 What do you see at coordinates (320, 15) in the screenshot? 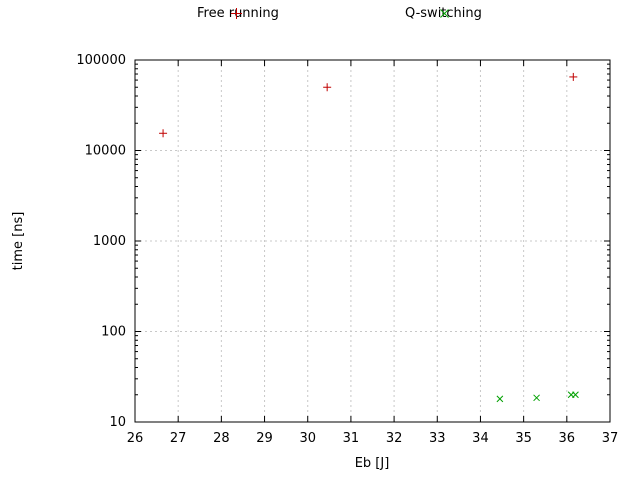
I see `legend: Free running Q-switching` at bounding box center [320, 15].